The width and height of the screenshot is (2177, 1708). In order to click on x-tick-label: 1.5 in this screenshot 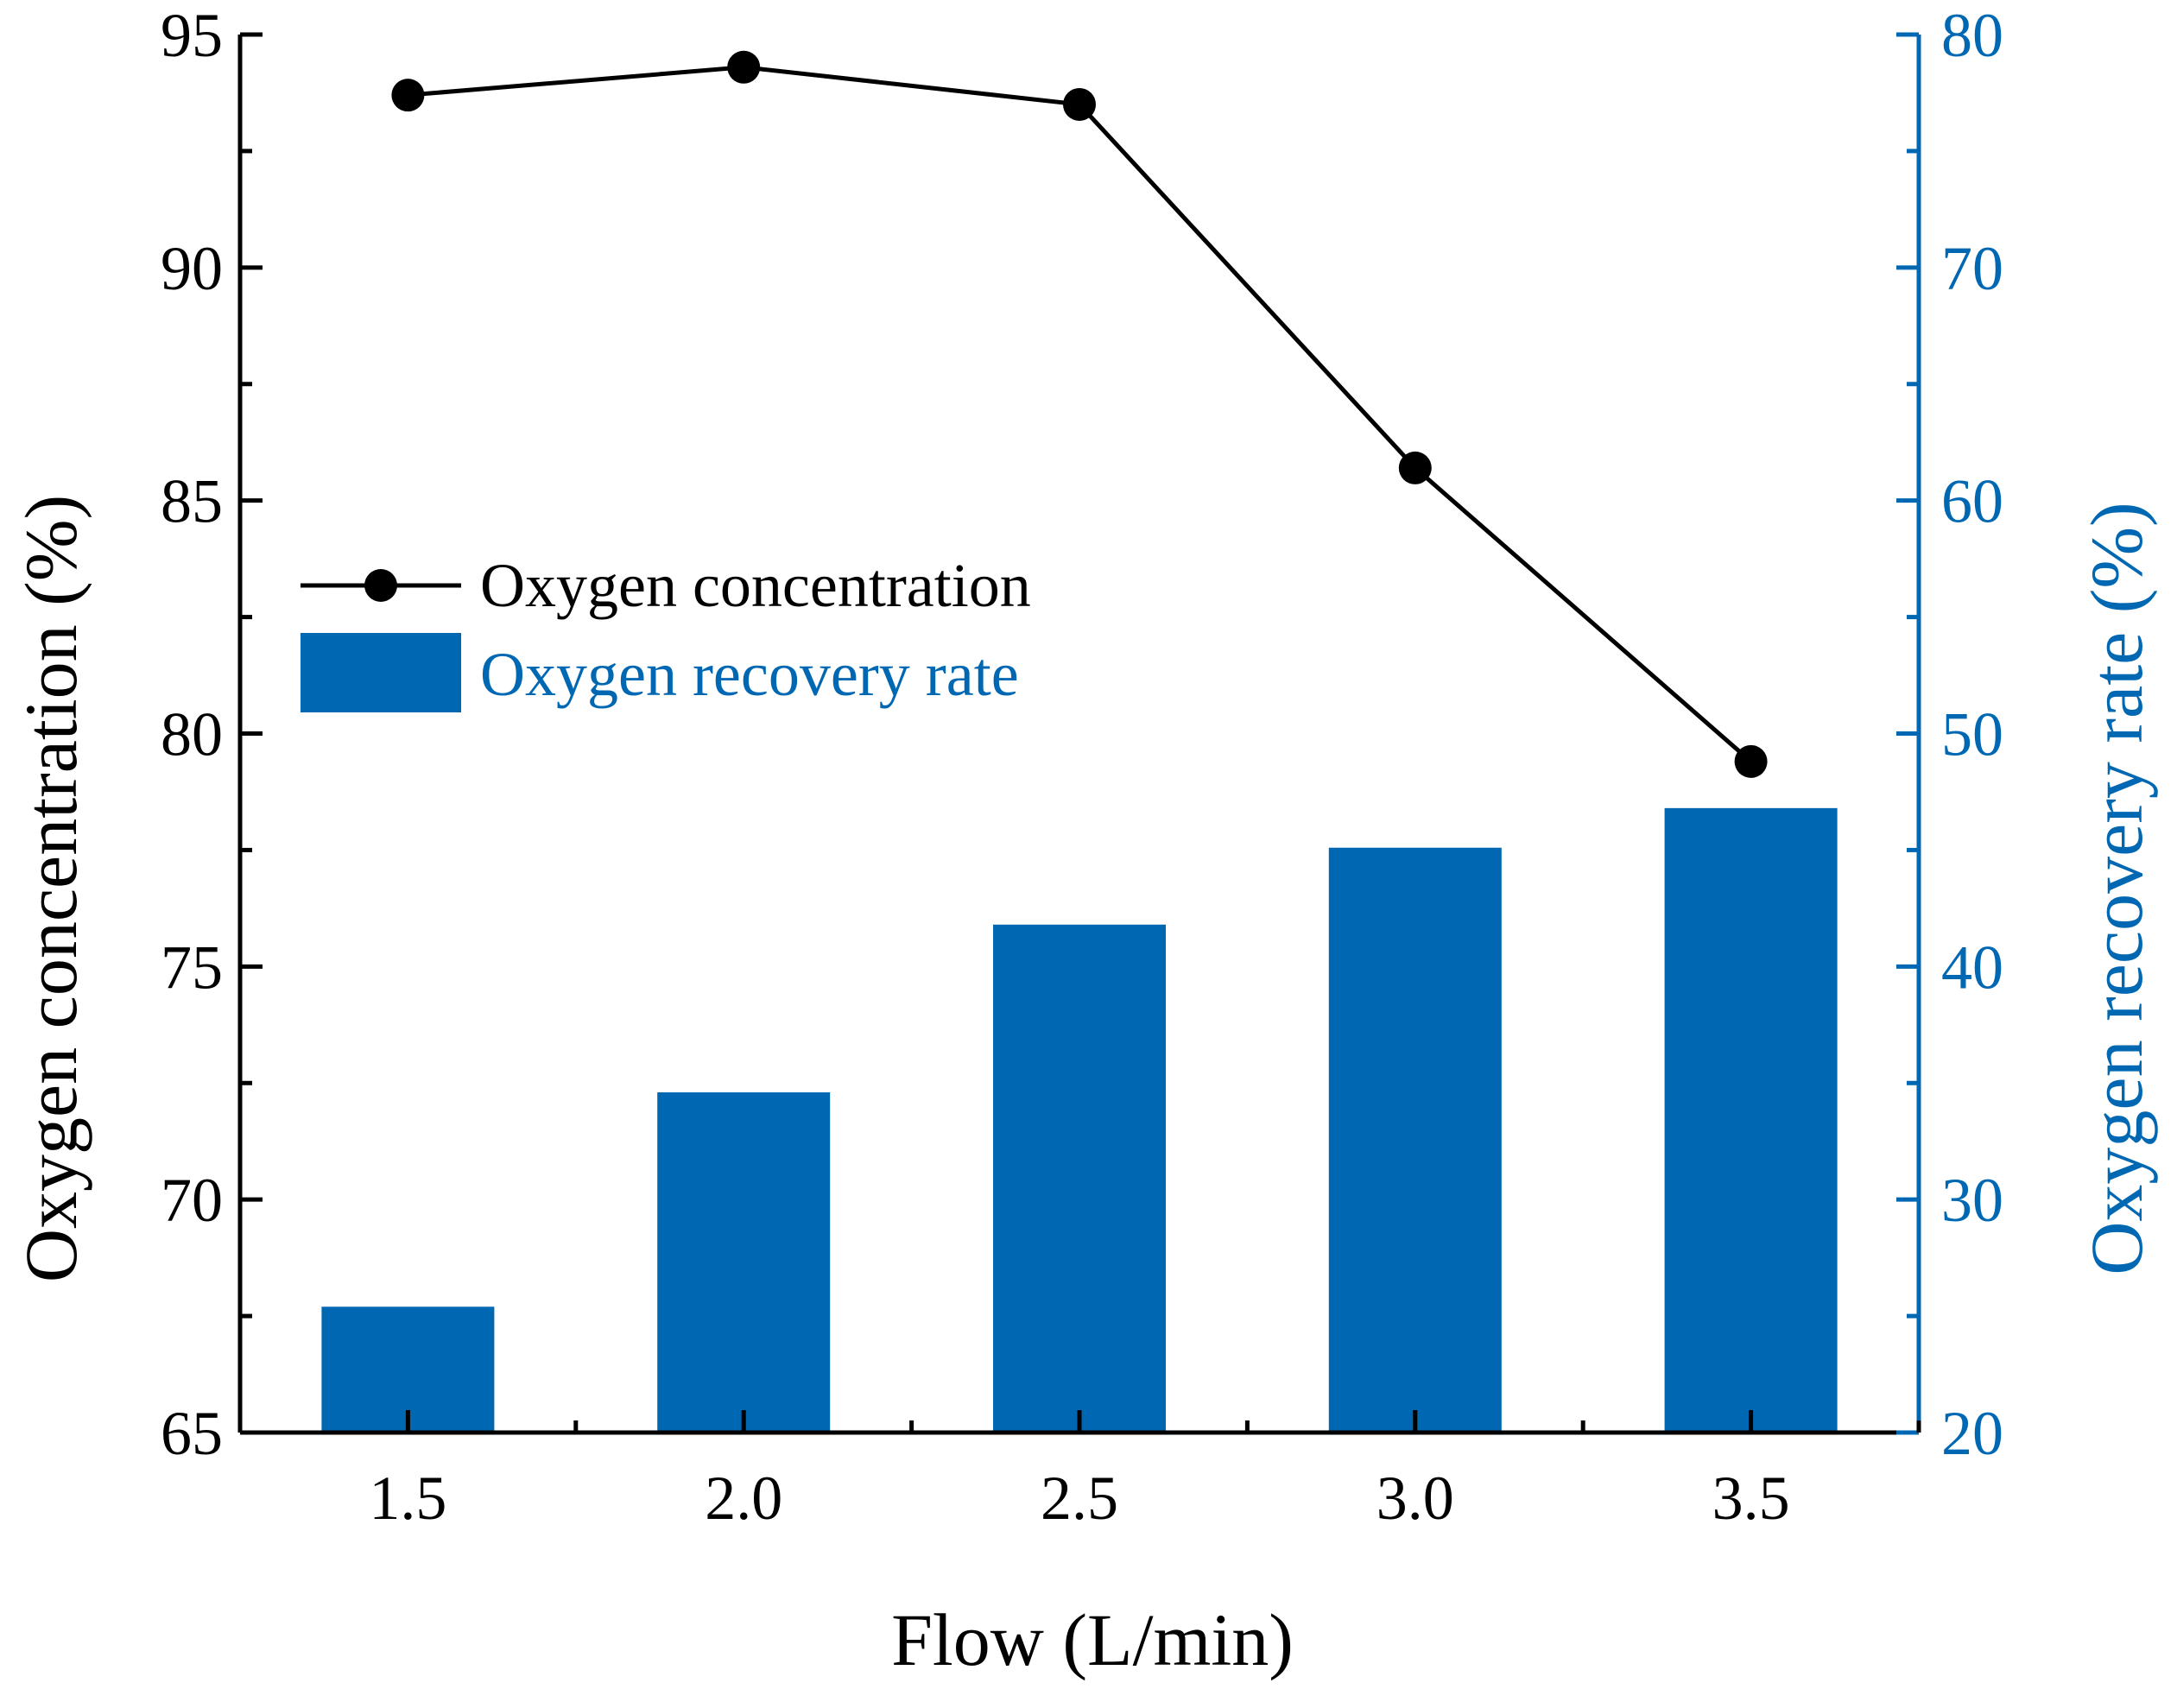, I will do `click(407, 1498)`.